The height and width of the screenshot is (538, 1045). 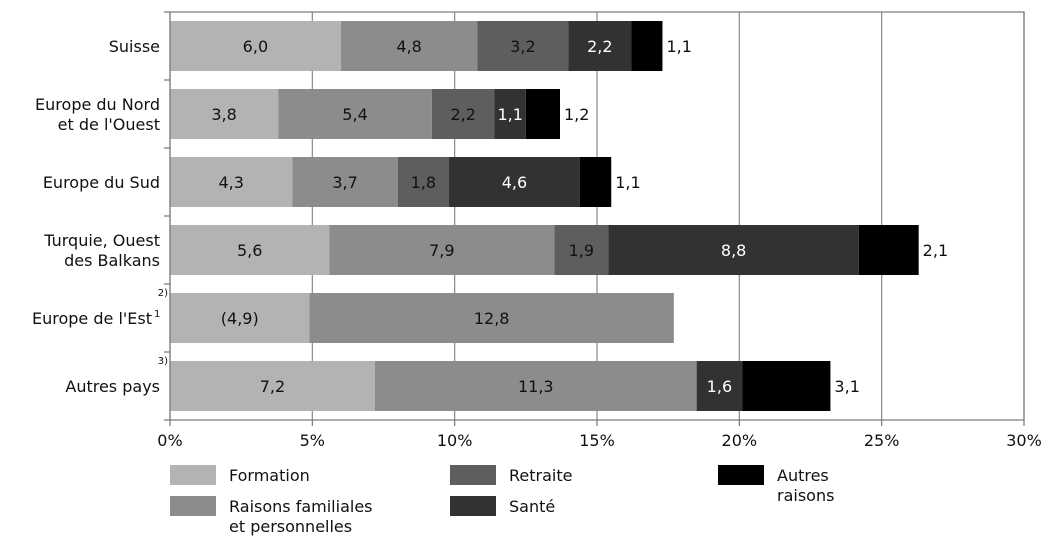 I want to click on data-label: 7,9, so click(x=441, y=250).